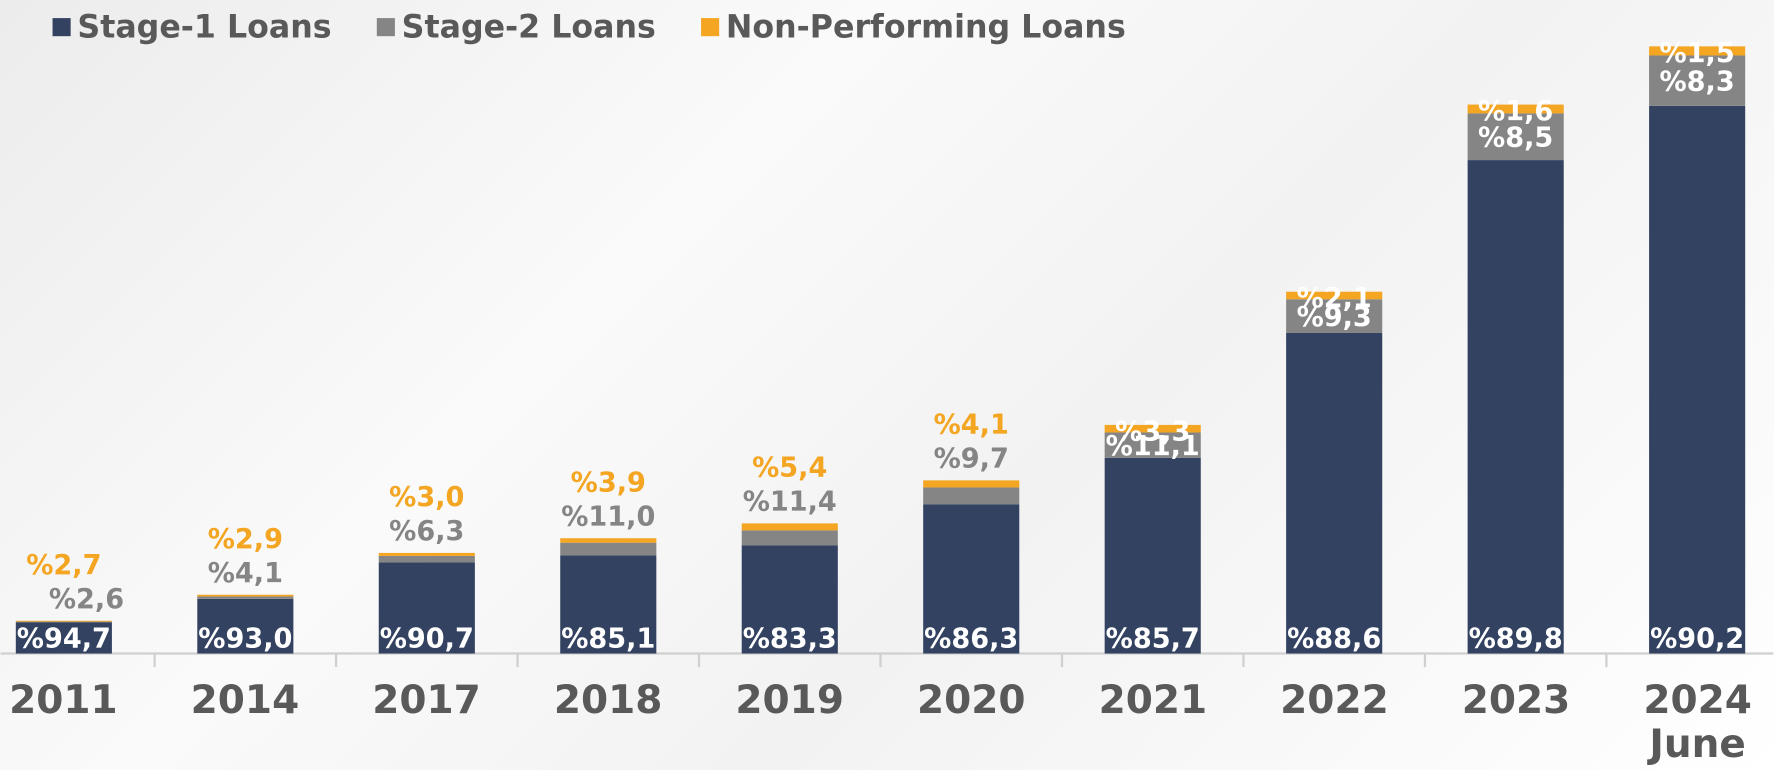 Image resolution: width=1774 pixels, height=770 pixels. Describe the element at coordinates (245, 539) in the screenshot. I see `data-label: %2,9` at that location.